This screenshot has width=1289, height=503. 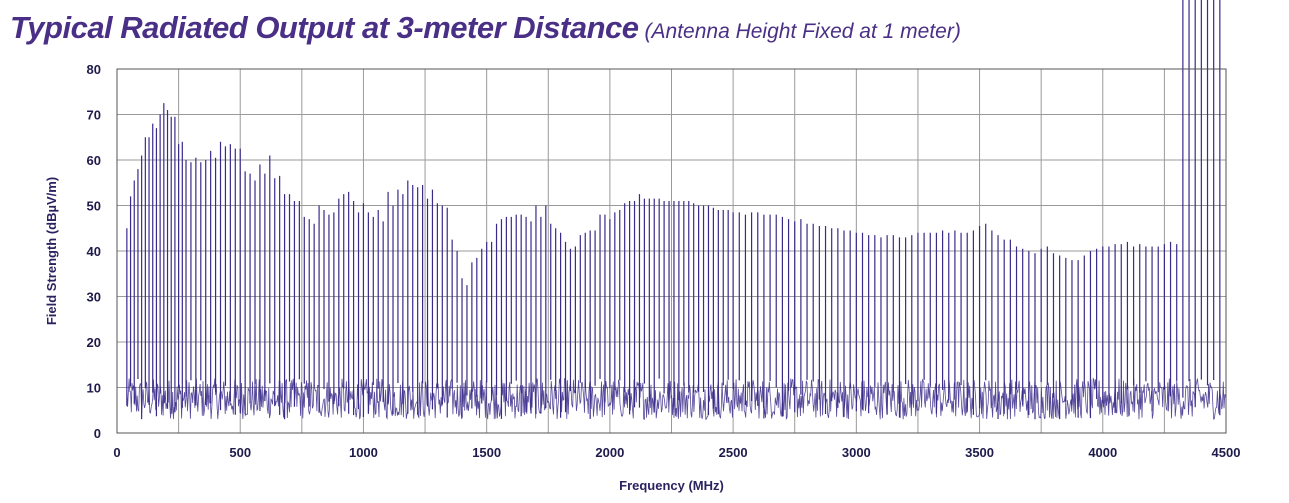 What do you see at coordinates (94, 342) in the screenshot?
I see `y-tick-label: 20` at bounding box center [94, 342].